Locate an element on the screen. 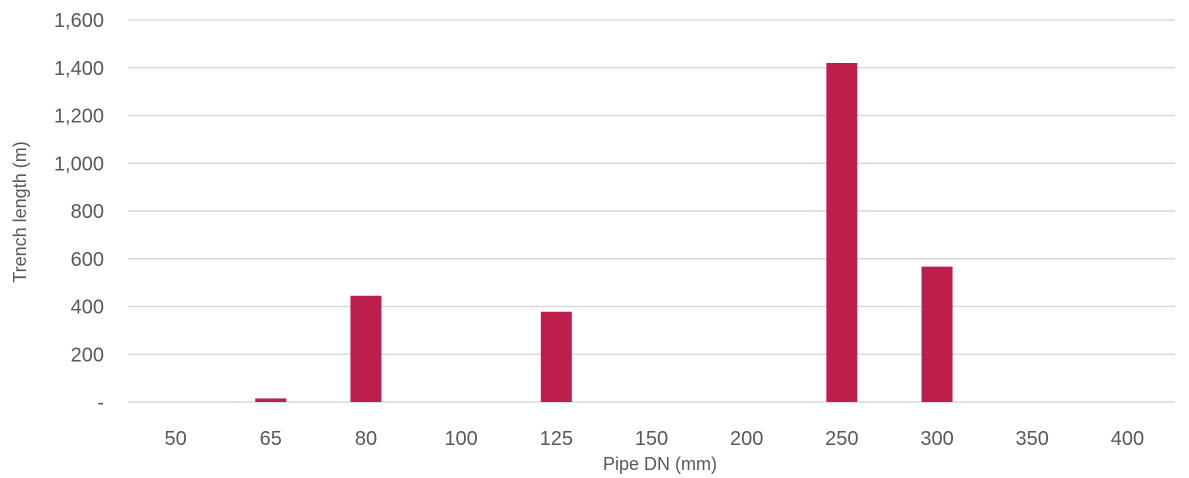 The width and height of the screenshot is (1189, 478). y-tick-label: - is located at coordinates (100, 403).